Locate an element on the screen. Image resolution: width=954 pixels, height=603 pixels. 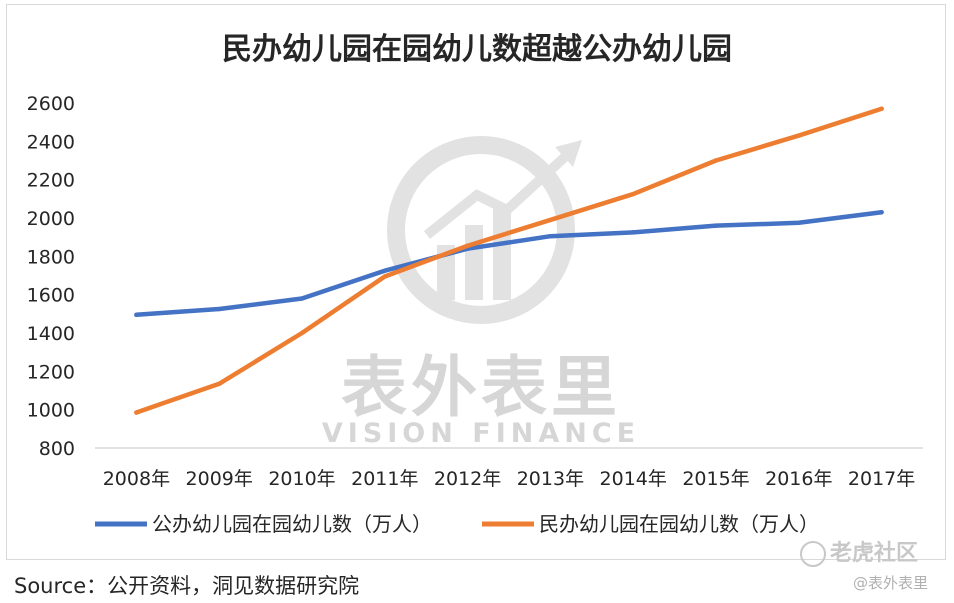
author-watermark: @表外表里 is located at coordinates (891, 583).